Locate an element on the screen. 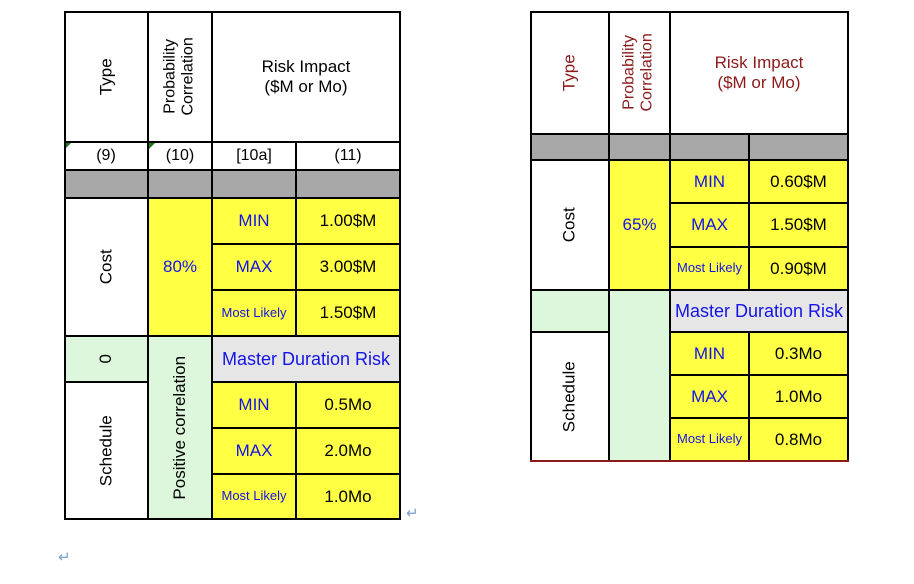 The width and height of the screenshot is (914, 584). left-colnum-10a: [10a] is located at coordinates (254, 156).